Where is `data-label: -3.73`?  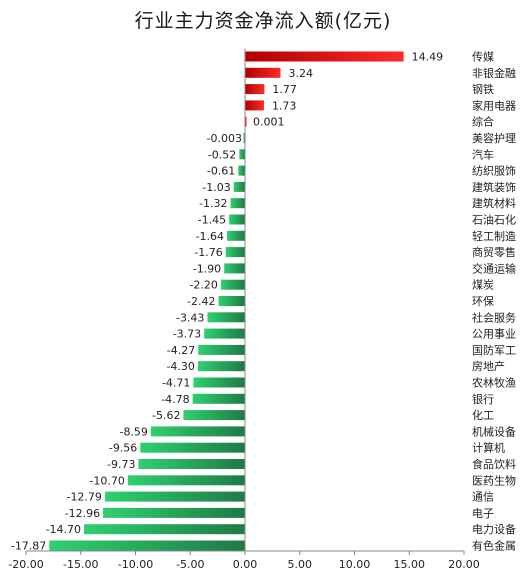
data-label: -3.73 is located at coordinates (187, 334).